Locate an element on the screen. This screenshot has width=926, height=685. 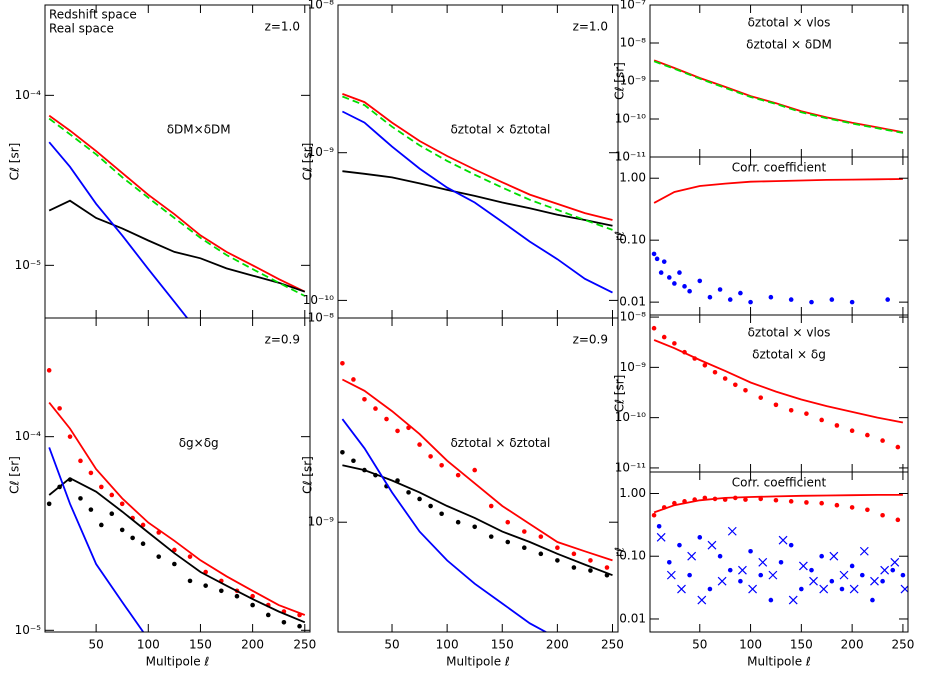
annotation: z=1.0 is located at coordinates (590, 27).